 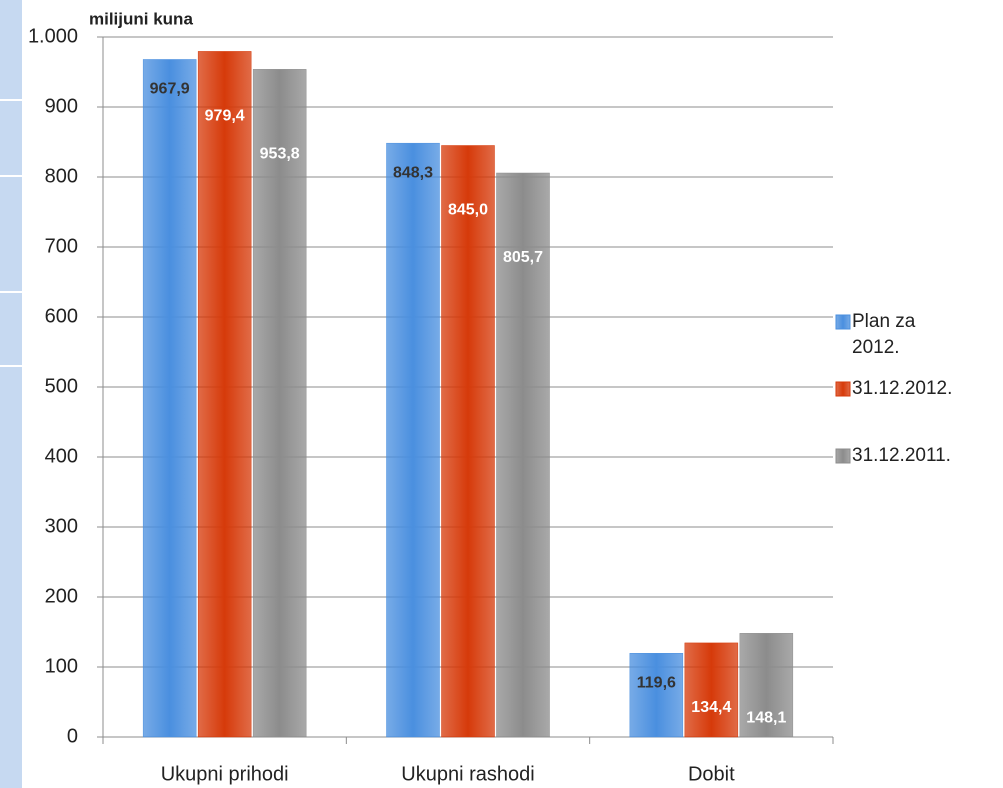 What do you see at coordinates (72, 736) in the screenshot?
I see `y-tick-label: 0` at bounding box center [72, 736].